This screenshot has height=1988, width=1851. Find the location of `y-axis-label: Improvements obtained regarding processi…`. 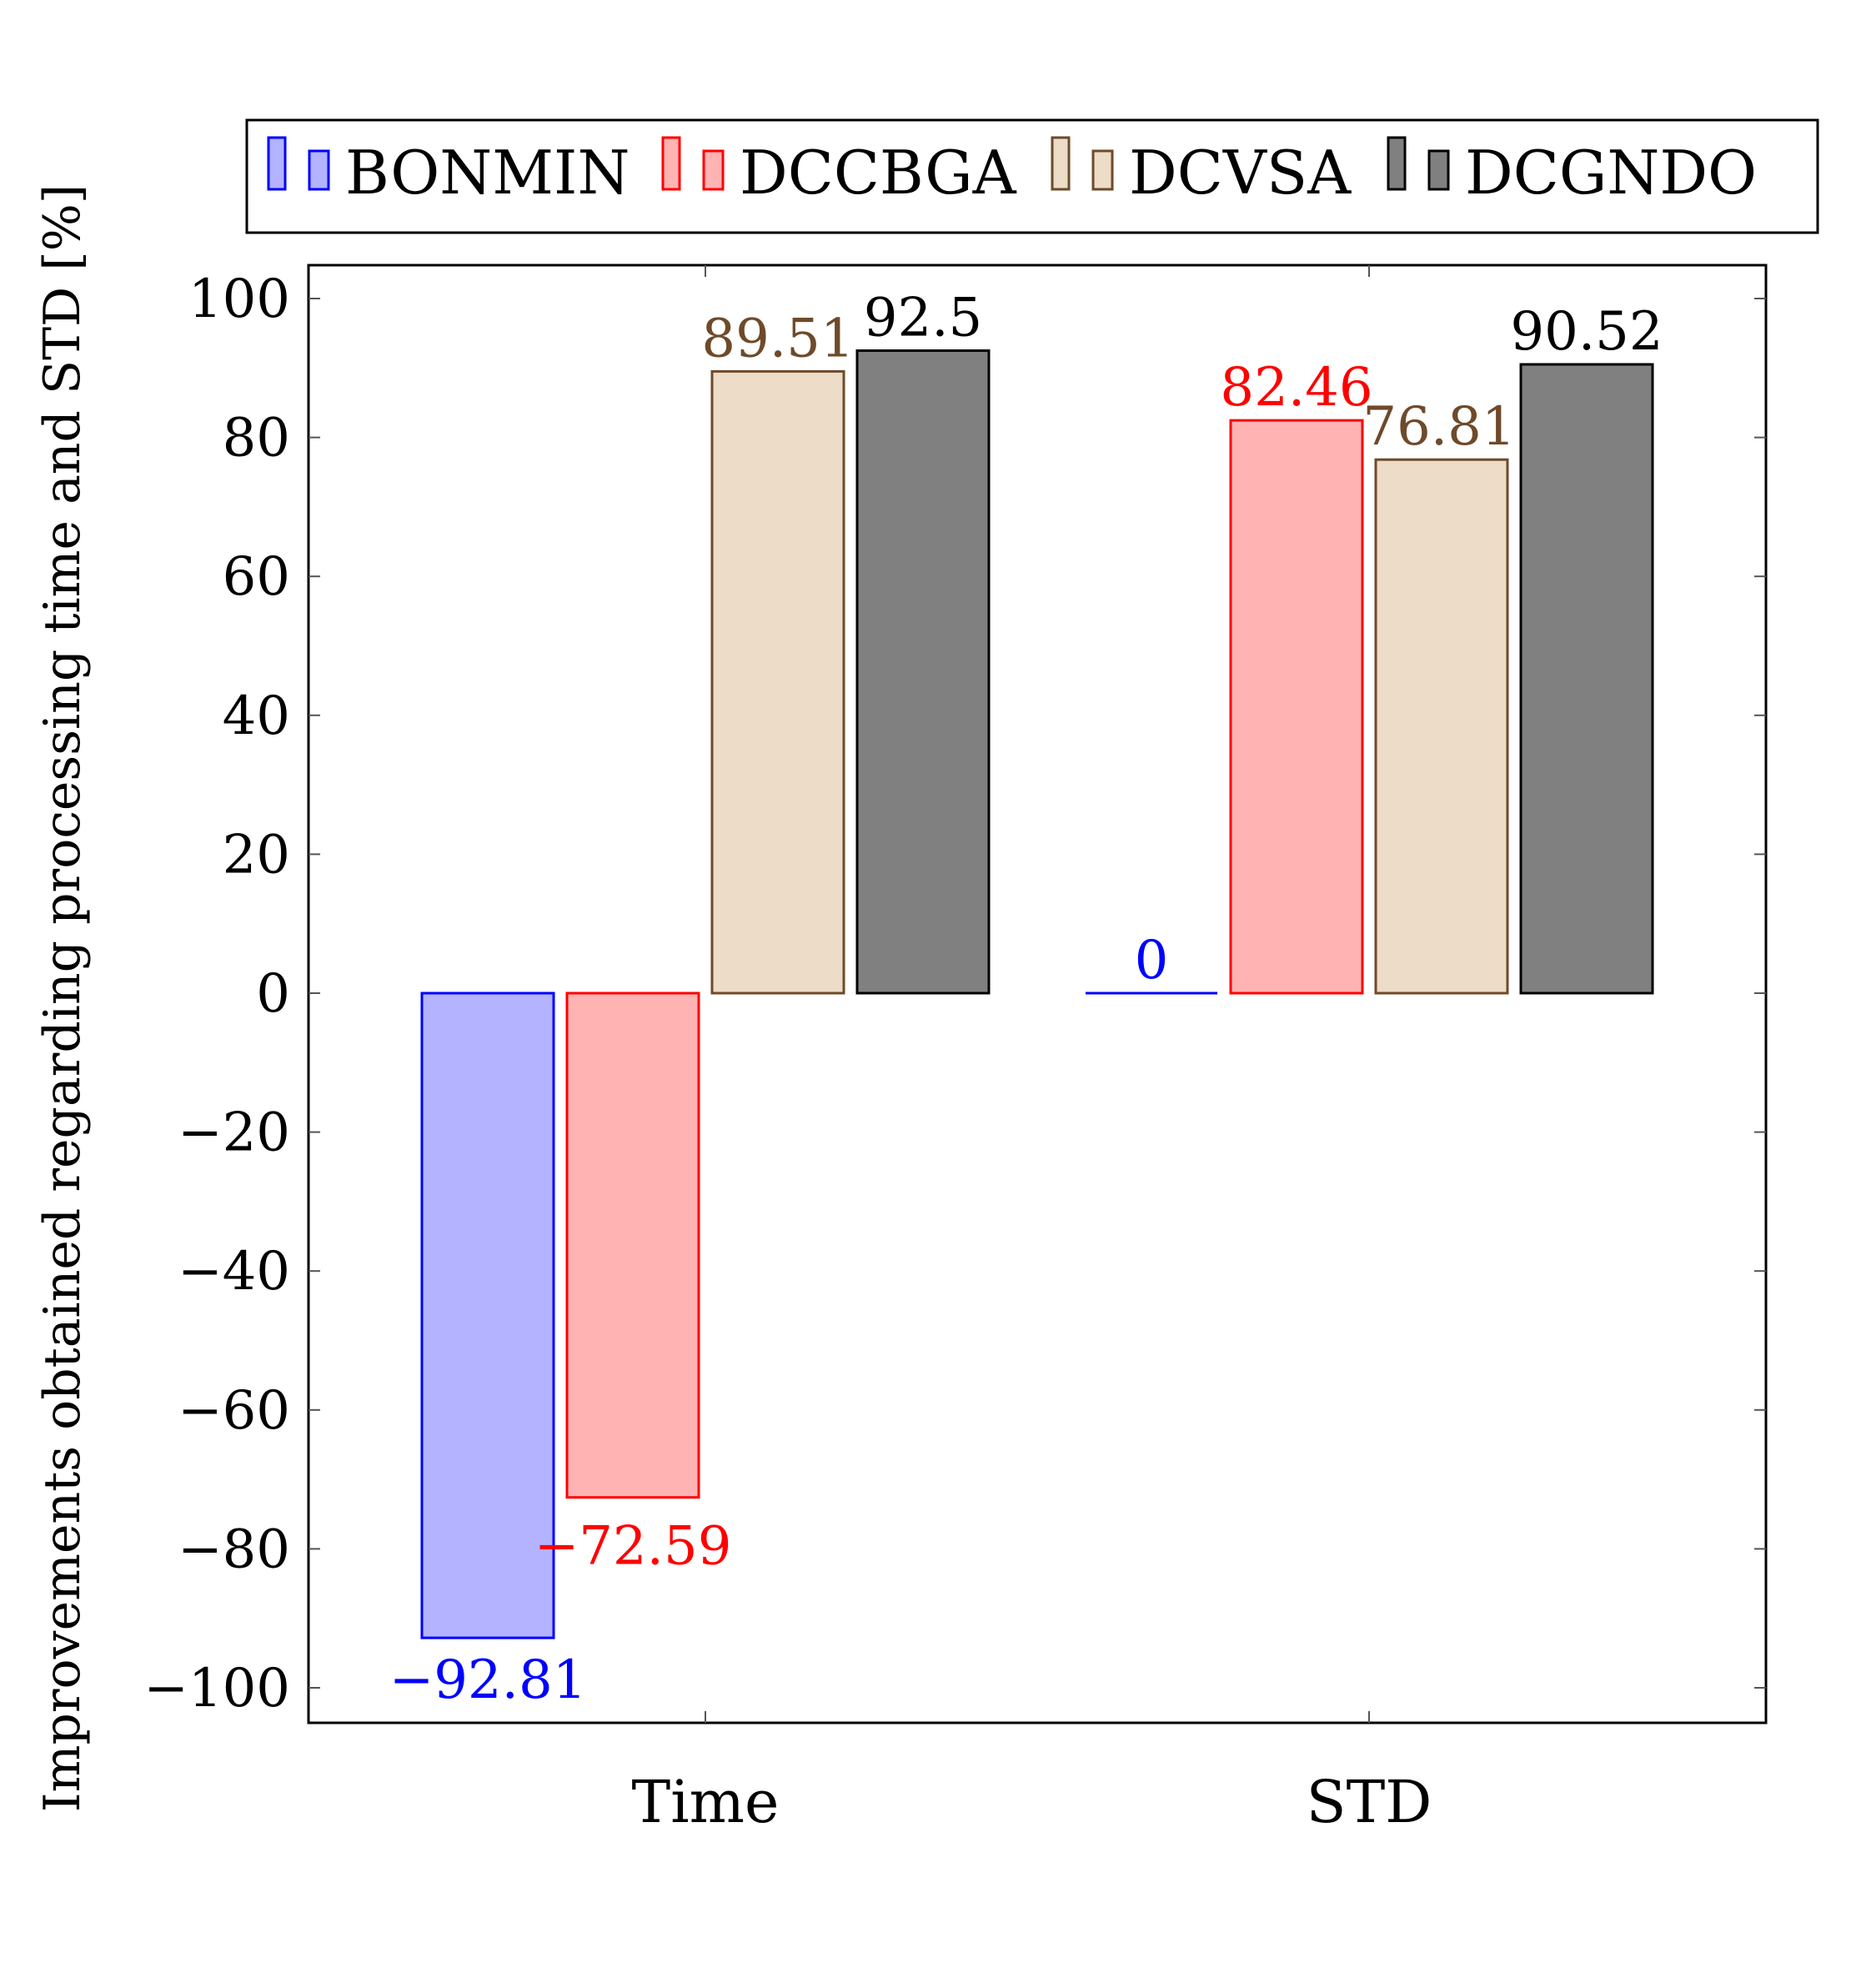

y-axis-label: Improvements obtained regarding processi… is located at coordinates (62, 998).